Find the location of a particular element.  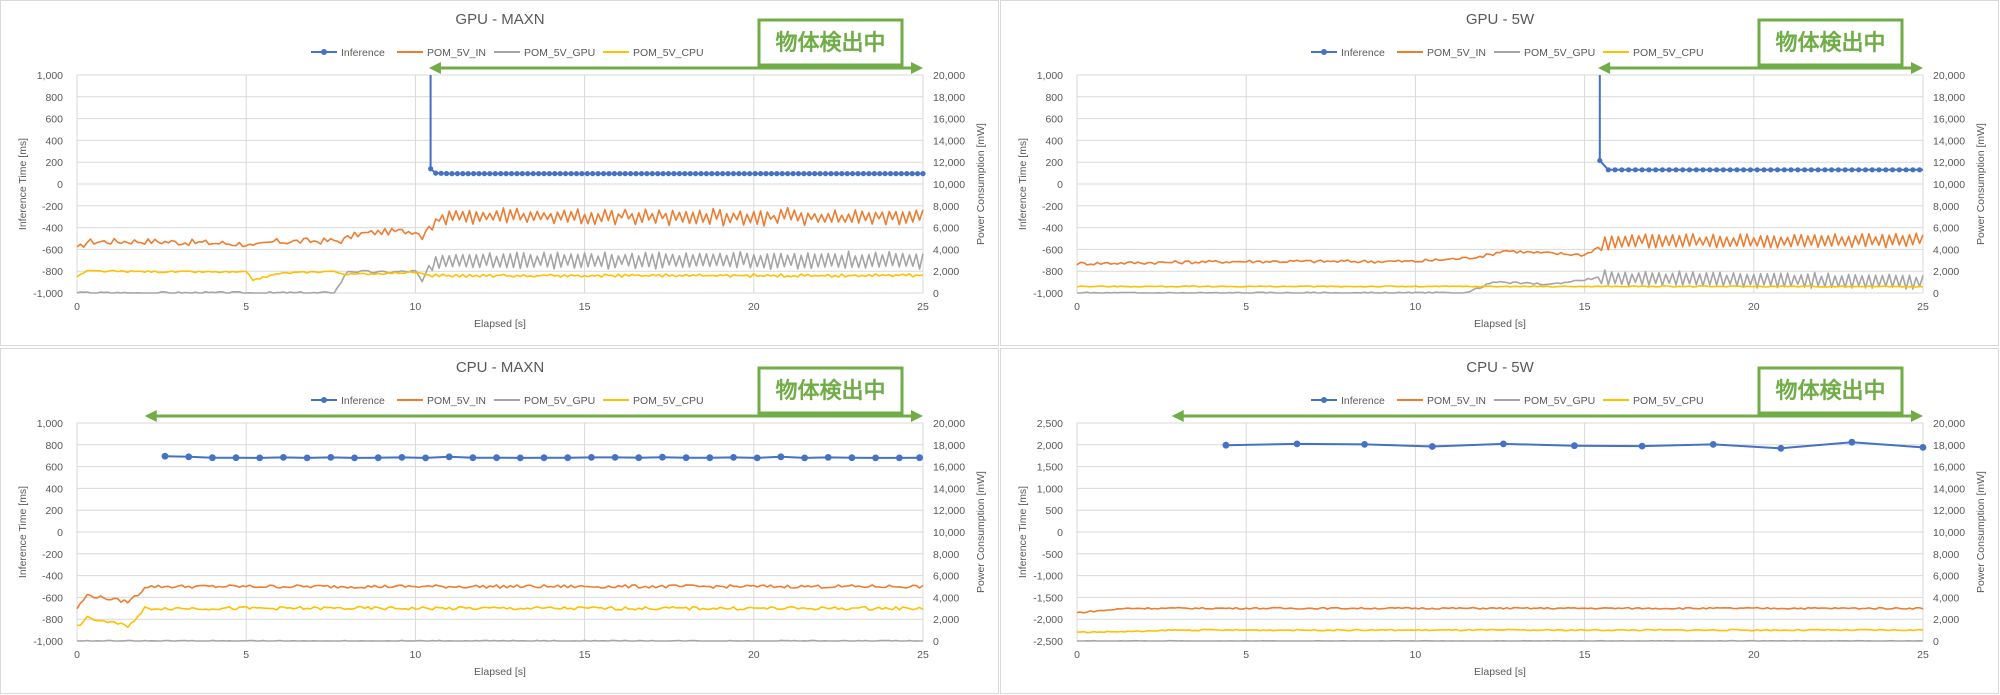

y-left-tick-label: 800 is located at coordinates (54, 98).